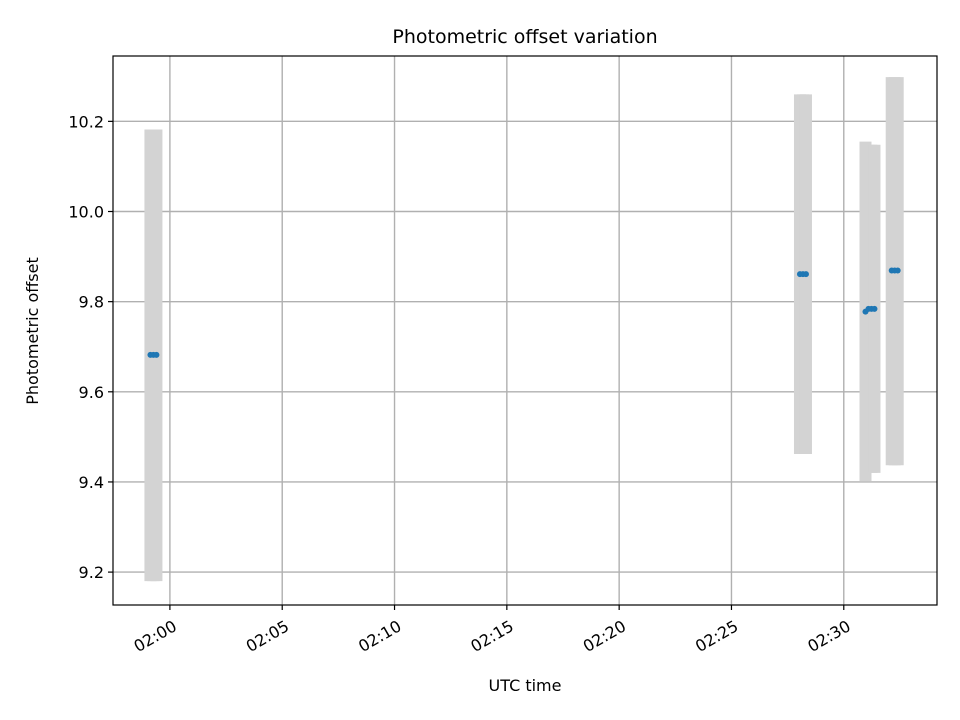  What do you see at coordinates (525, 685) in the screenshot?
I see `x-axis-label: UTC time` at bounding box center [525, 685].